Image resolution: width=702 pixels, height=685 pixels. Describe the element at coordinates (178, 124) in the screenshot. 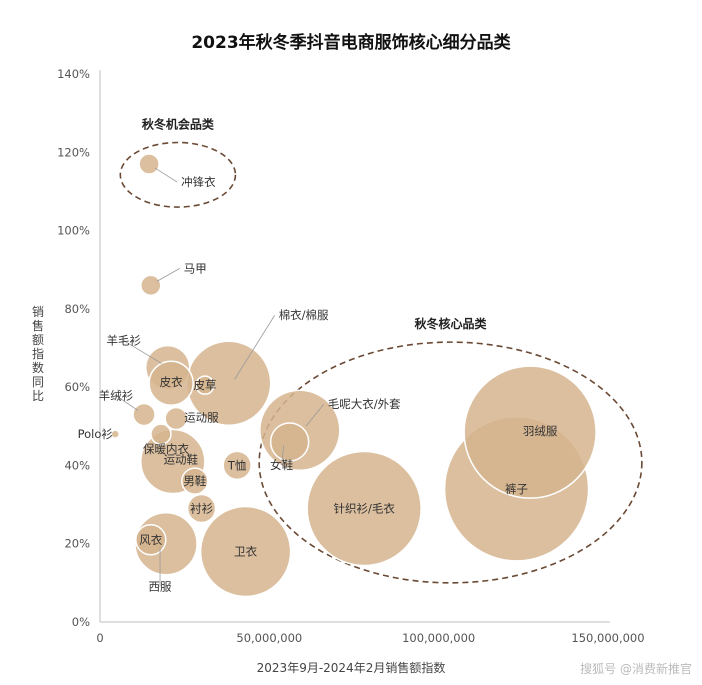

I see `annotation-label: 秋冬机会品类` at that location.